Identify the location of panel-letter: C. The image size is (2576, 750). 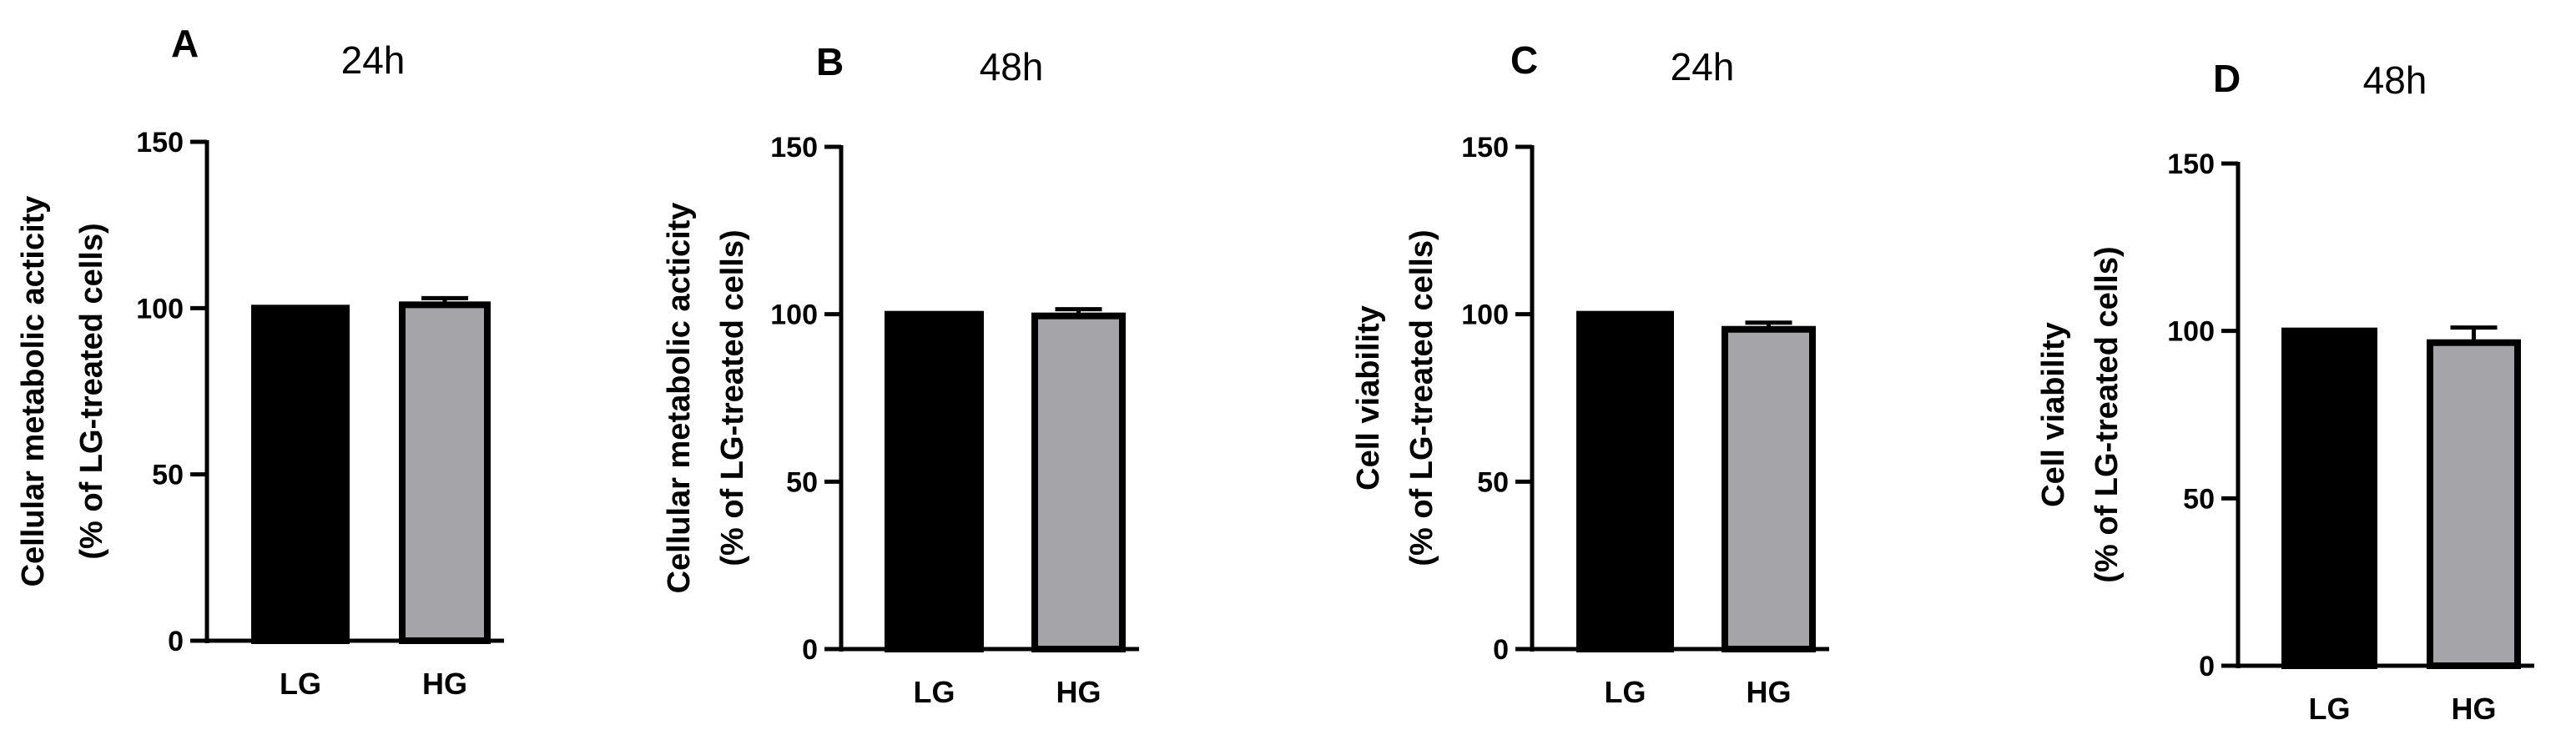
(1524, 60).